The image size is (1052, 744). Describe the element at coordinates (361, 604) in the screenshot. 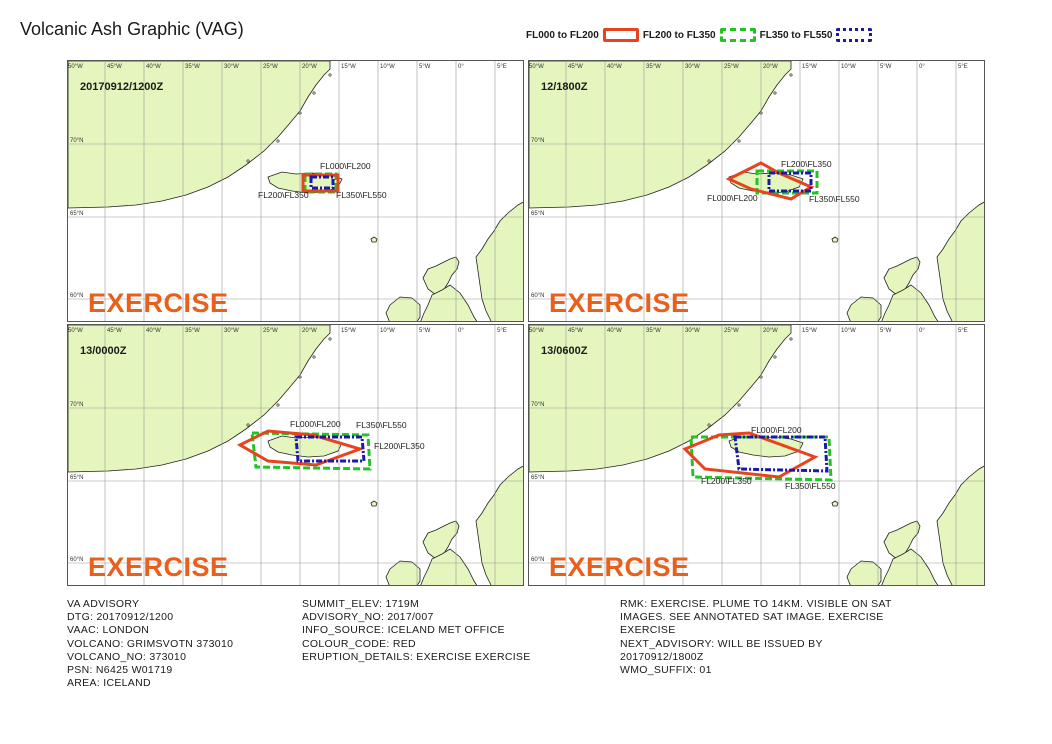

I see `advisory-line: SUMMIT_ELEV: 1719M` at that location.